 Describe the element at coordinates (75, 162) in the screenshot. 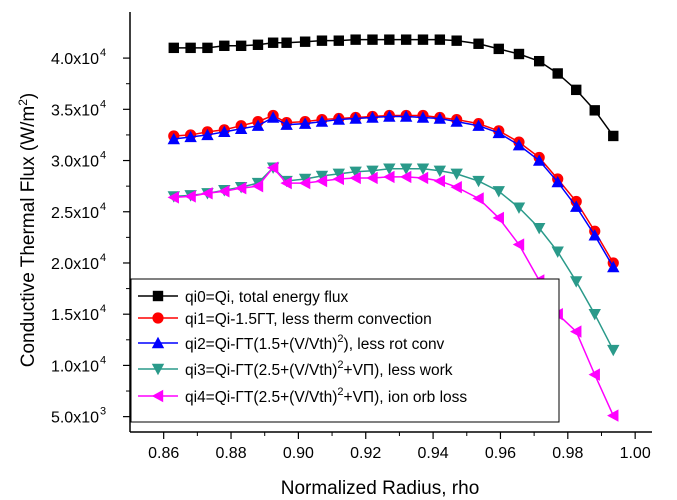

I see `y-tick-label: 3.0x10` at that location.